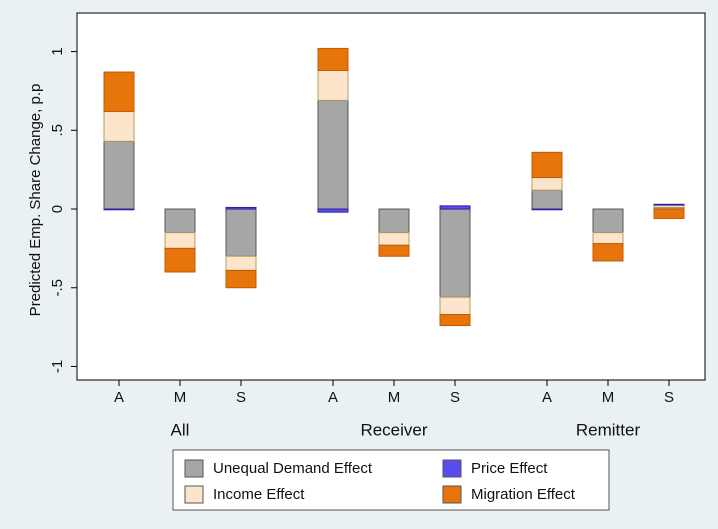  What do you see at coordinates (393, 429) in the screenshot?
I see `group-label: Receiver` at bounding box center [393, 429].